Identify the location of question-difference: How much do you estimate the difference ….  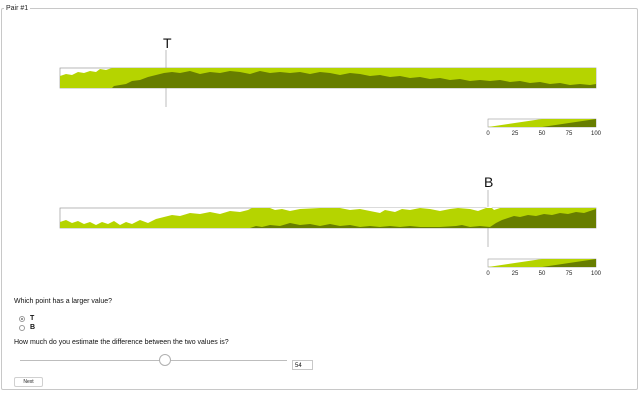
(121, 342).